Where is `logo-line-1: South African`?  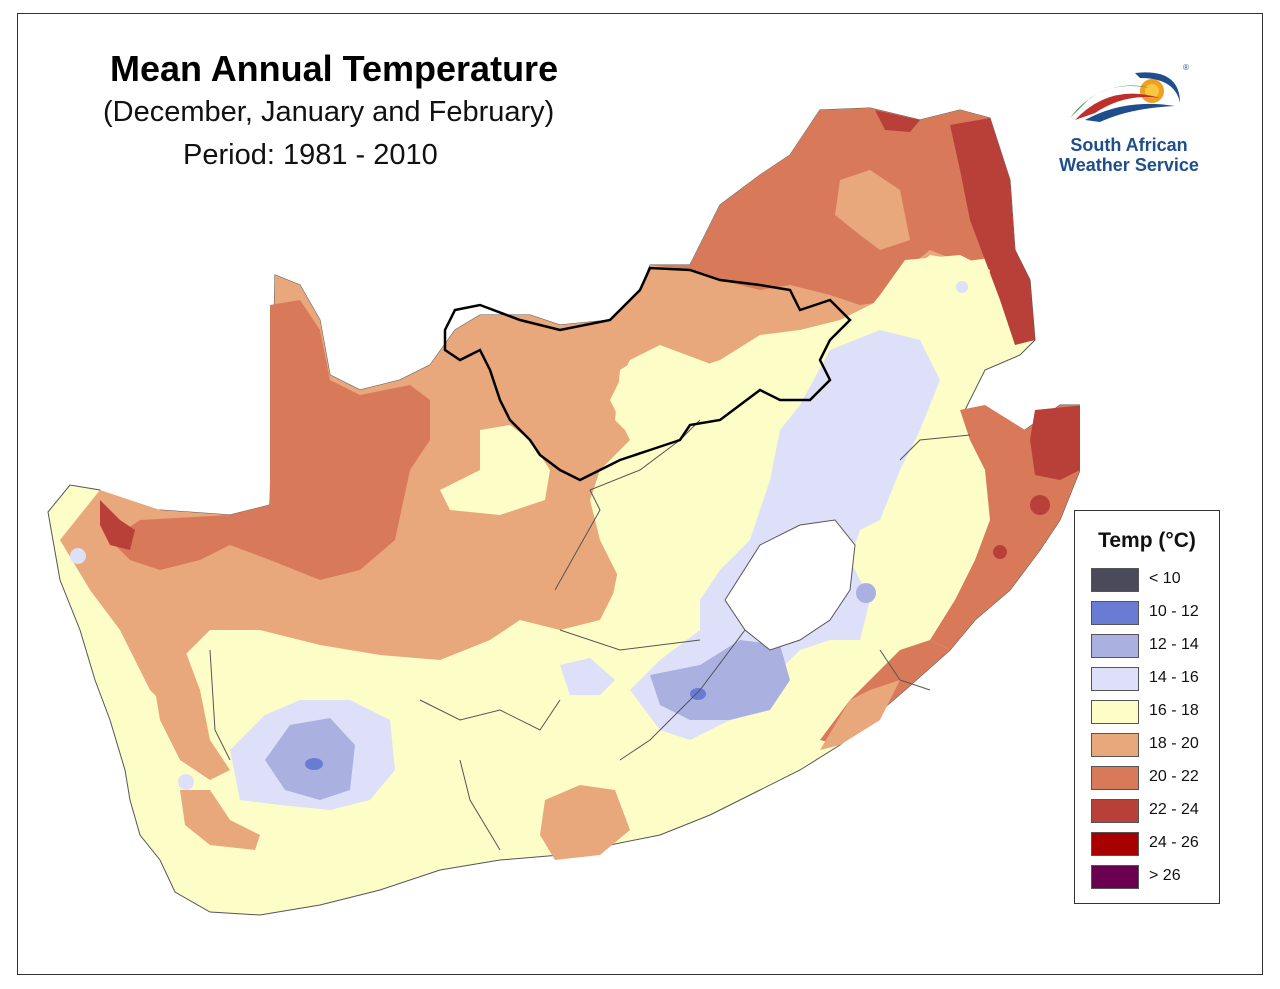 logo-line-1: South African is located at coordinates (1129, 145).